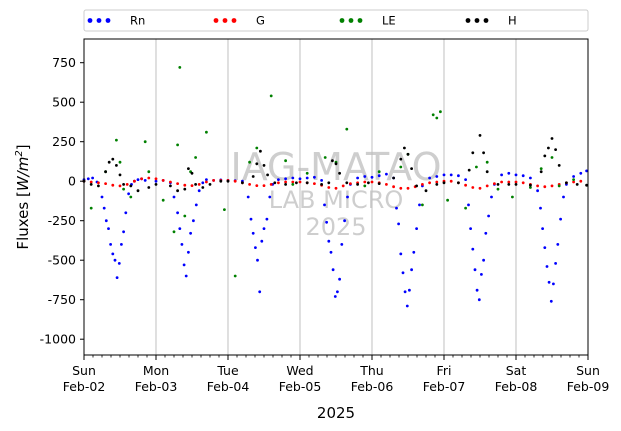 Image resolution: width=621 pixels, height=431 pixels. What do you see at coordinates (512, 21) in the screenshot?
I see `legend-label-h: H` at bounding box center [512, 21].